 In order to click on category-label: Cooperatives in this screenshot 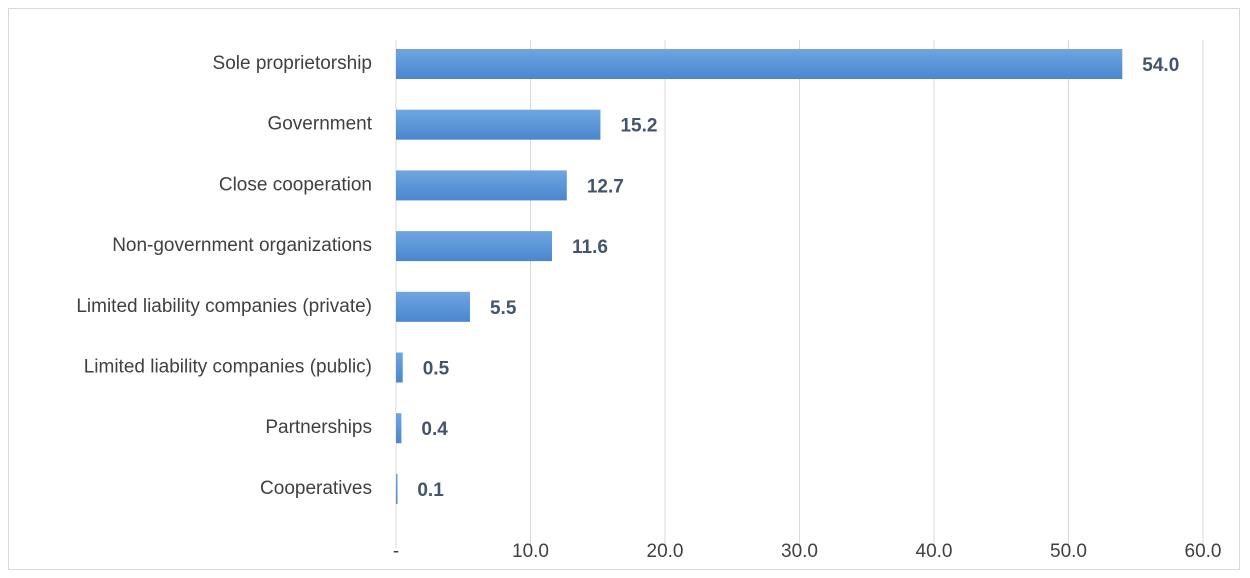, I will do `click(316, 488)`.